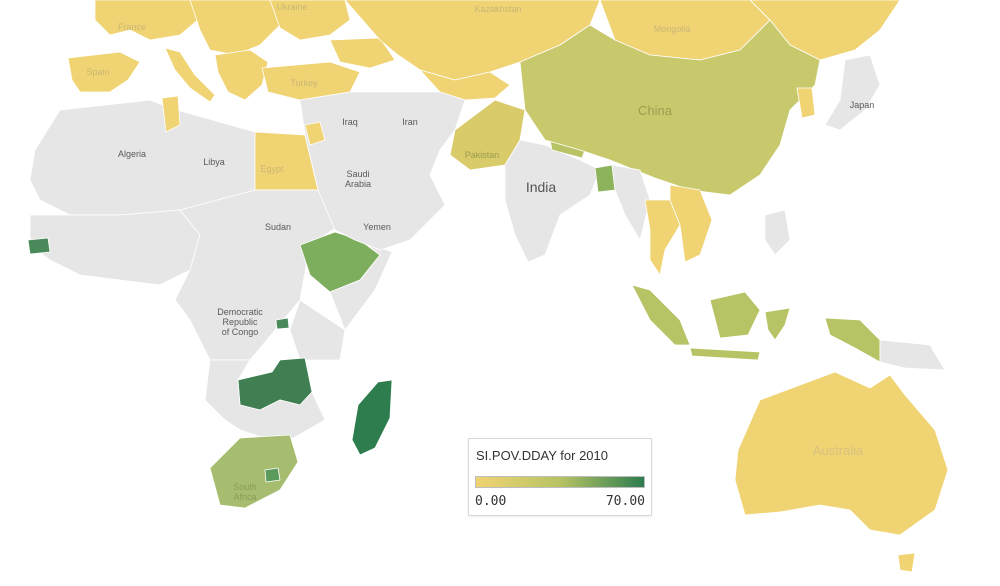 The image size is (1000, 586). I want to click on label-spain: Spain, so click(97, 72).